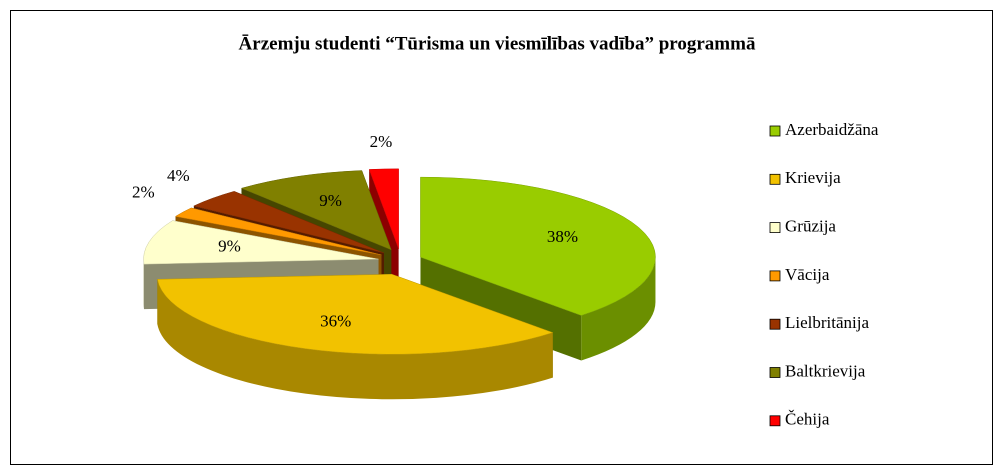 The width and height of the screenshot is (1003, 471). Describe the element at coordinates (827, 322) in the screenshot. I see `legend-label: Lielbritānija` at that location.